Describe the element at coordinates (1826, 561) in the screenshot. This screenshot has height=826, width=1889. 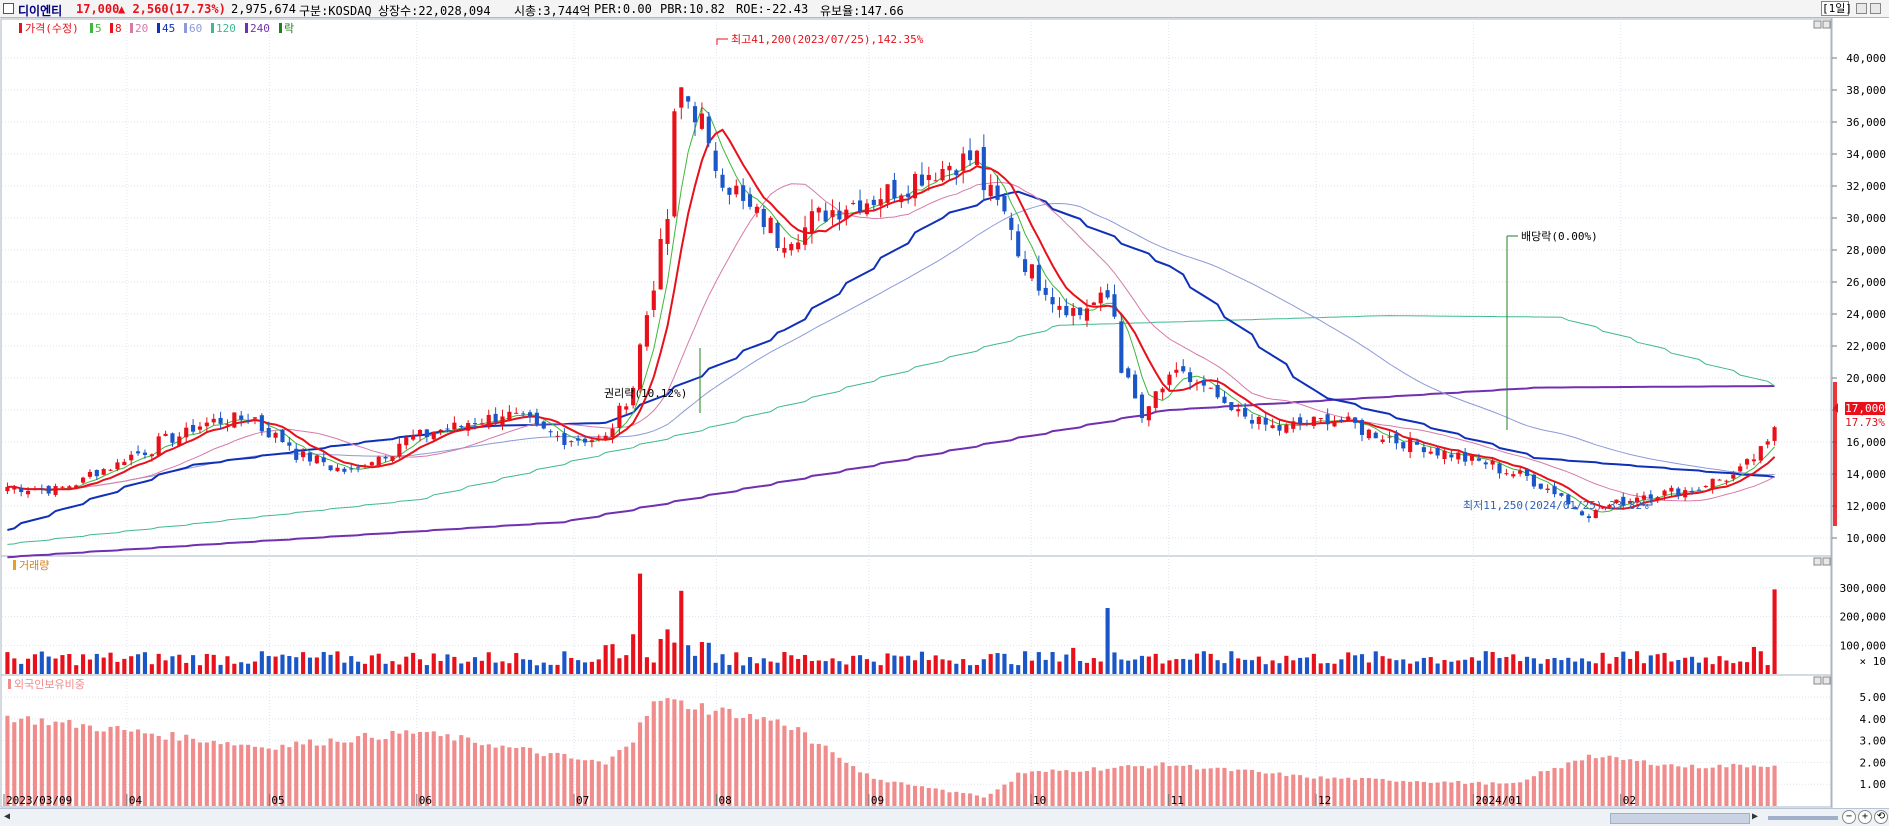
I see `volume-close-icon` at that location.